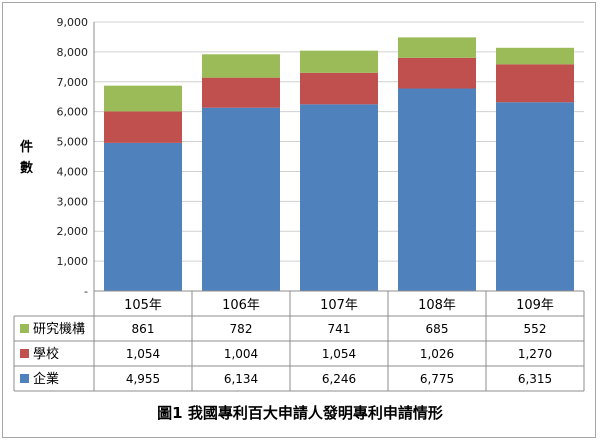 This screenshot has height=441, width=600. Describe the element at coordinates (73, 52) in the screenshot. I see `y-tick-label: 8,000` at that location.